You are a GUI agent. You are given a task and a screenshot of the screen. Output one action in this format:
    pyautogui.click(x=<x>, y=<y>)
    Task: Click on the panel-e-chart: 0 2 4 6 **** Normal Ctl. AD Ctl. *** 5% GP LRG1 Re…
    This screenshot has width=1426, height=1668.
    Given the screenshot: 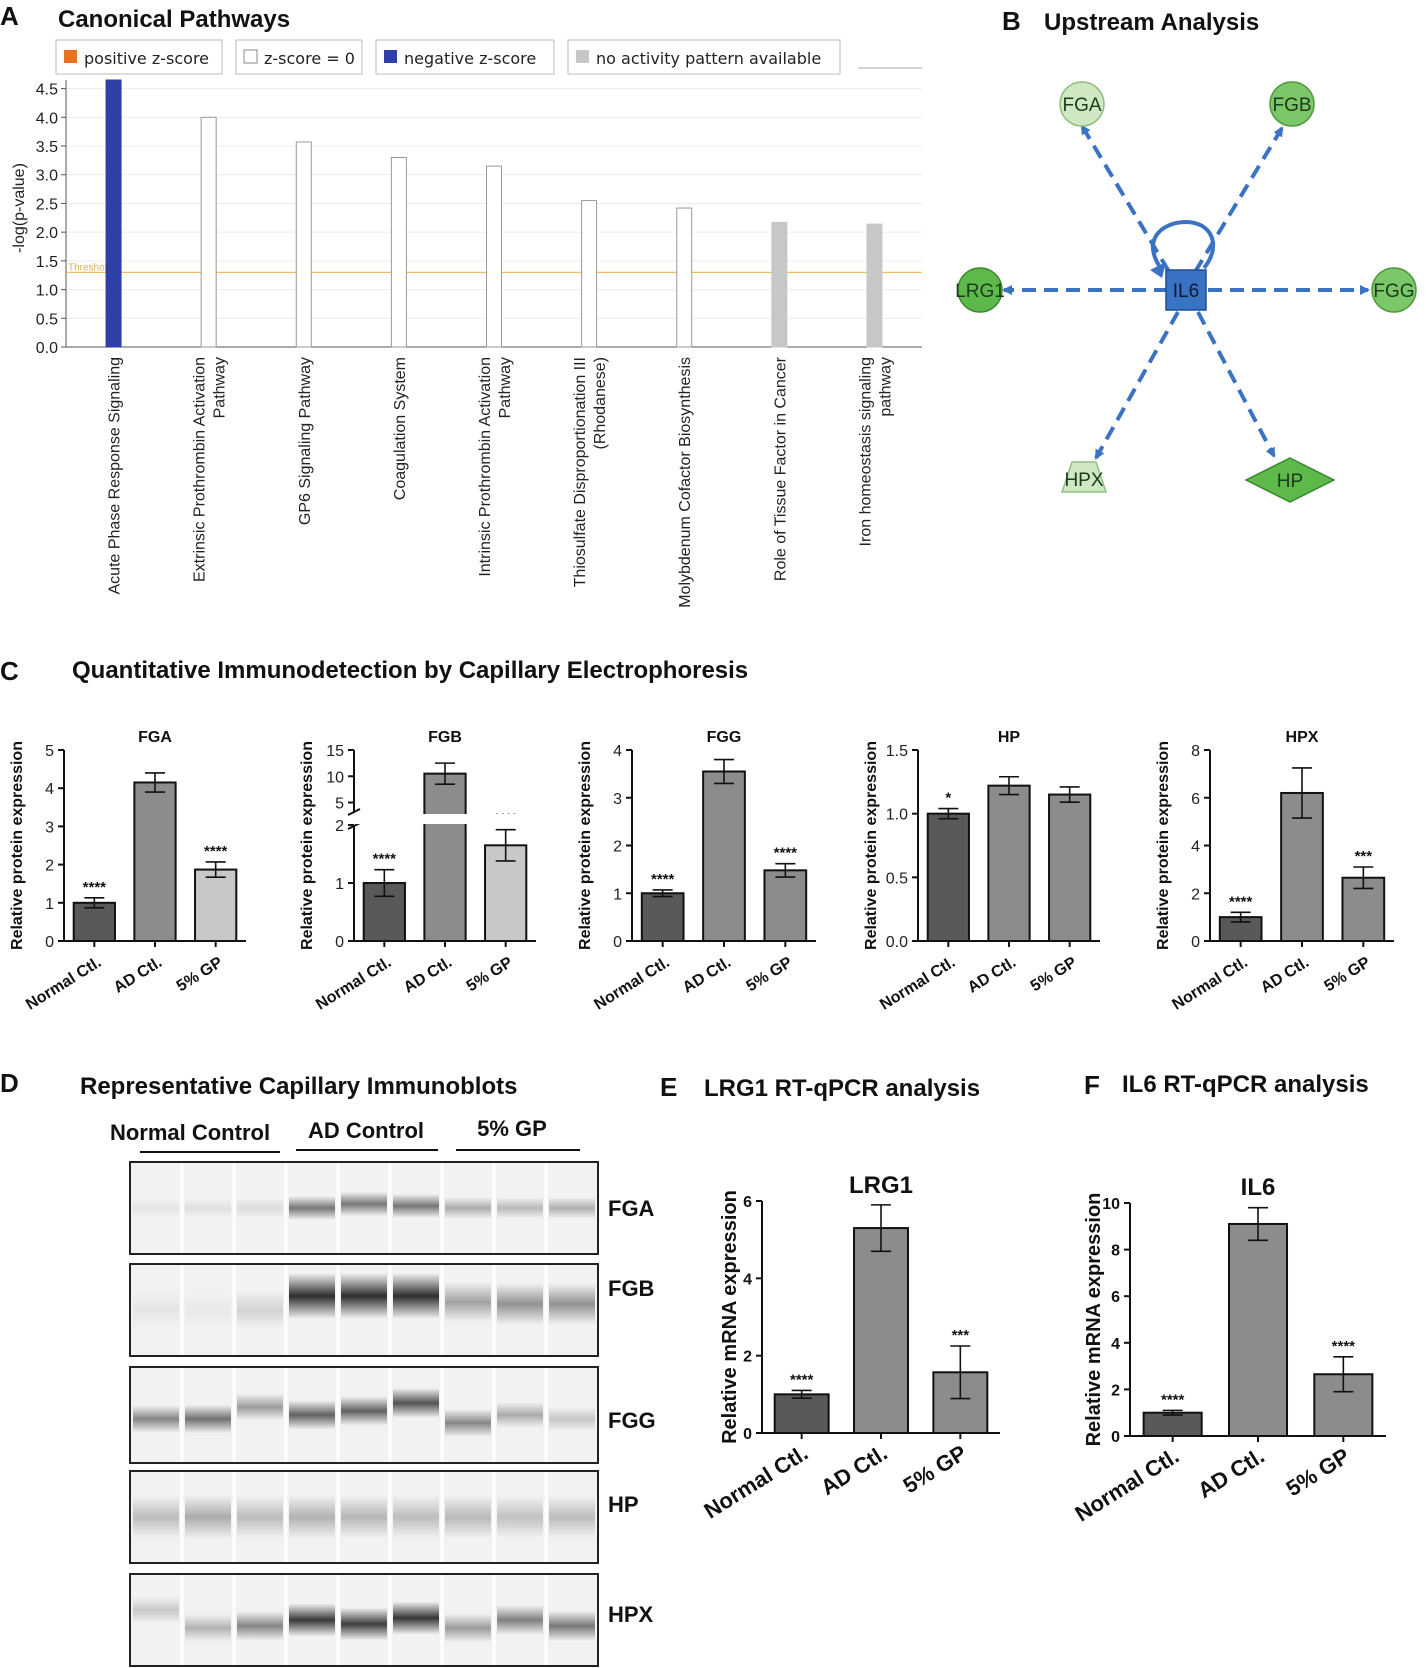 What is the action you would take?
    pyautogui.click(x=850, y=1347)
    